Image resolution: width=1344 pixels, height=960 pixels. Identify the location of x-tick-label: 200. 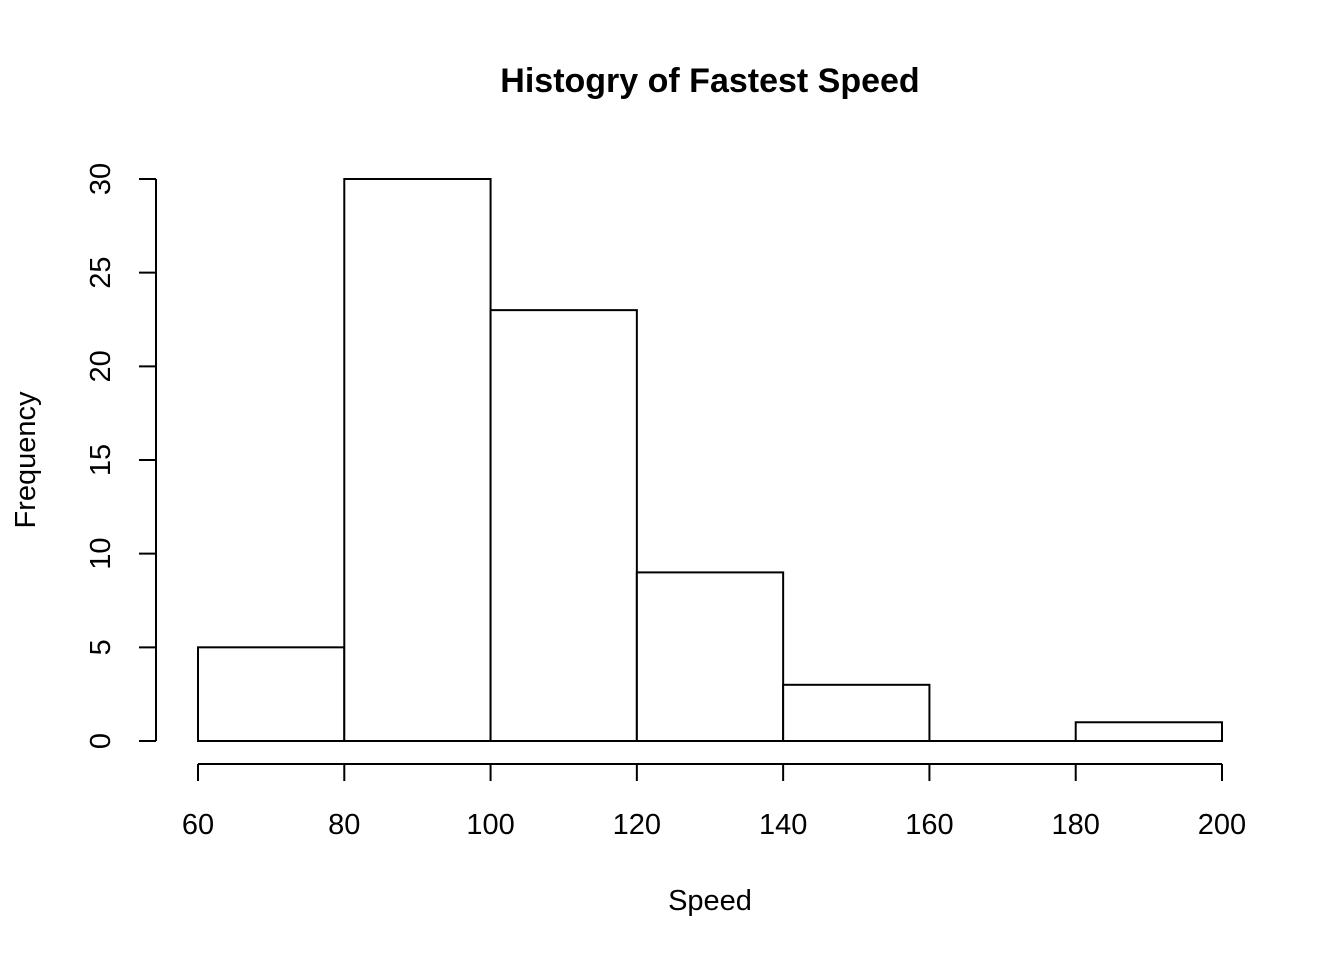
(1222, 825).